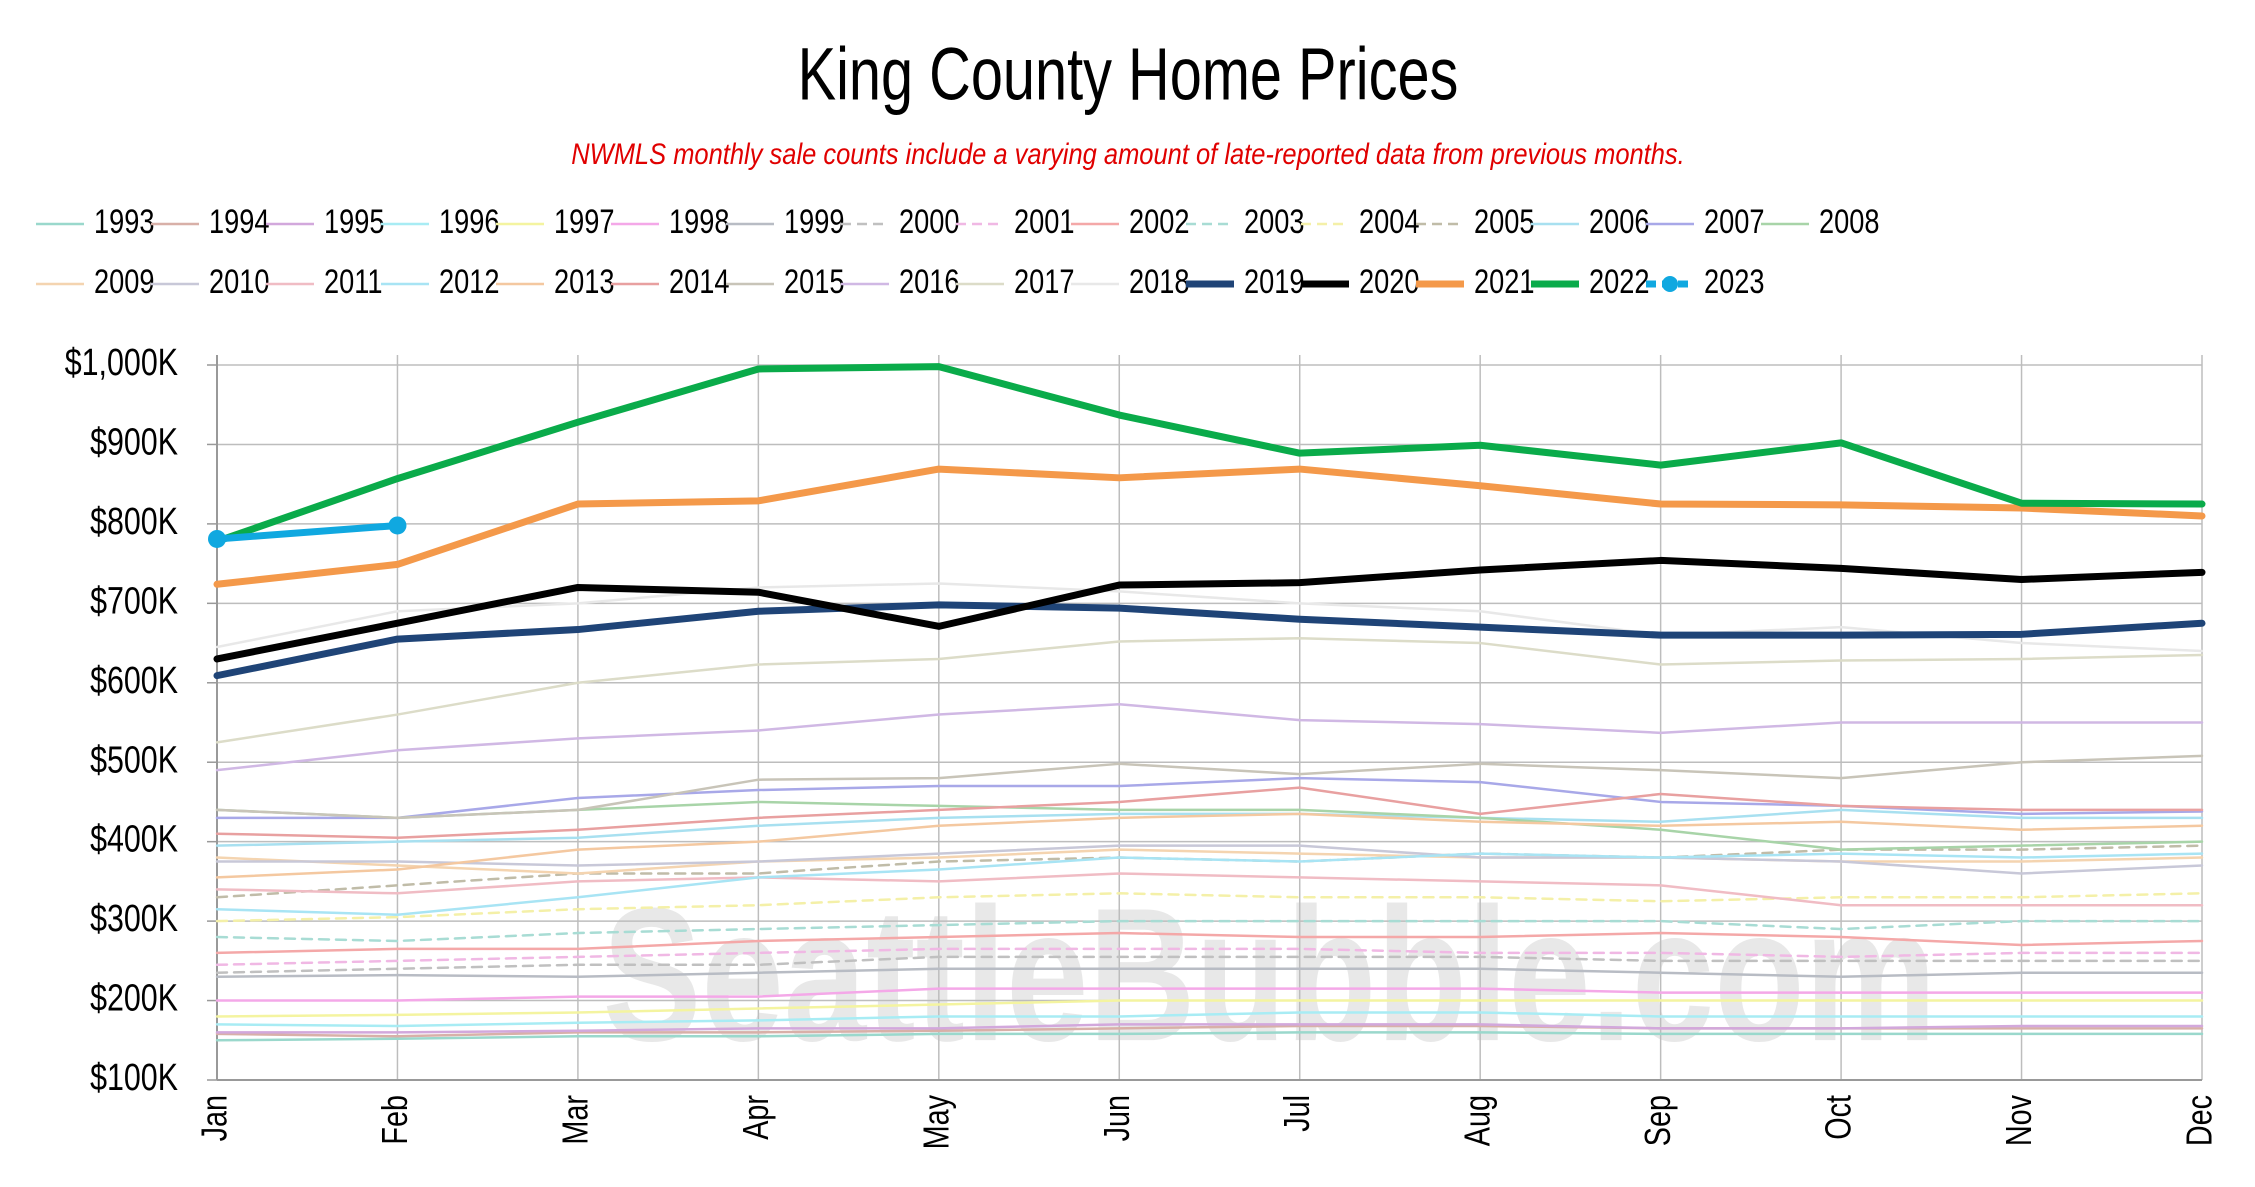 This screenshot has width=2255, height=1187. I want to click on y-tick-label-group: $200K, so click(134, 998).